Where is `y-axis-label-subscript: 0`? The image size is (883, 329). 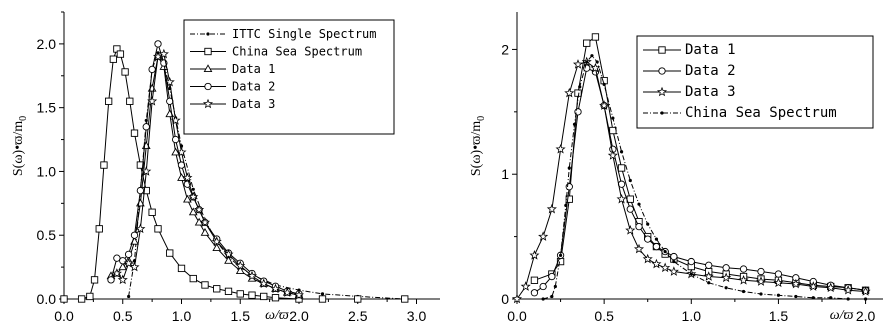 y-axis-label-subscript: 0 is located at coordinates (481, 118).